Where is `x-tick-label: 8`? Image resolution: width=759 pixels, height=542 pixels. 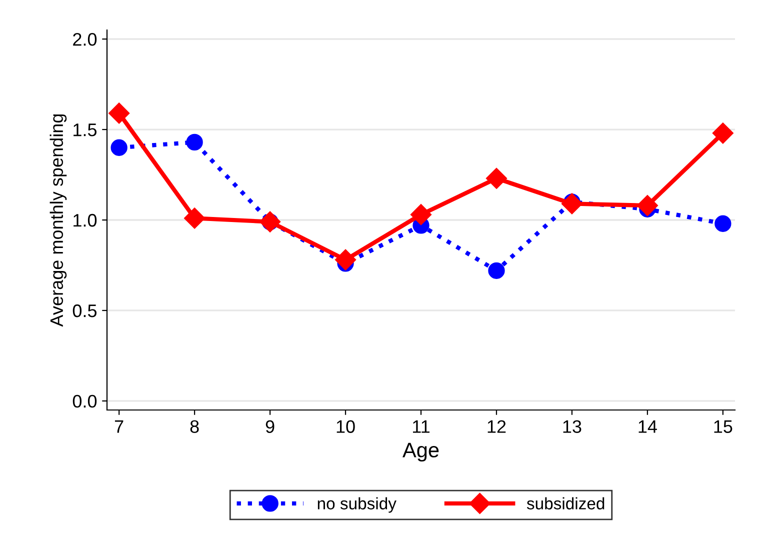
x-tick-label: 8 is located at coordinates (194, 426).